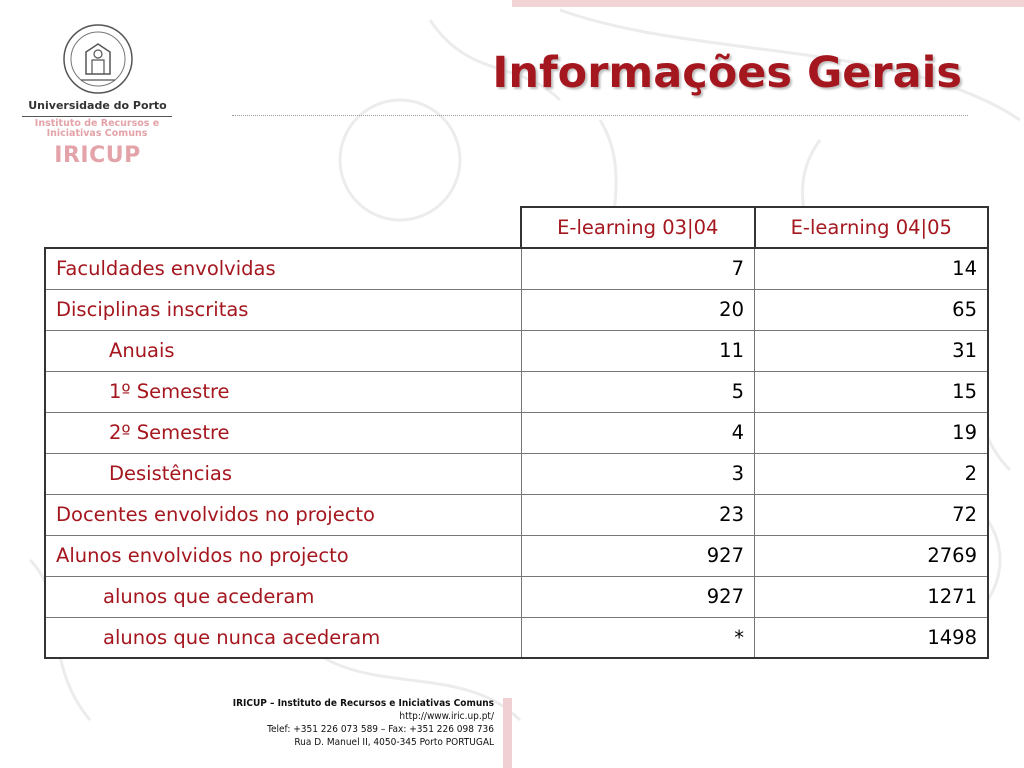  I want to click on row-value-0405: 65, so click(871, 309).